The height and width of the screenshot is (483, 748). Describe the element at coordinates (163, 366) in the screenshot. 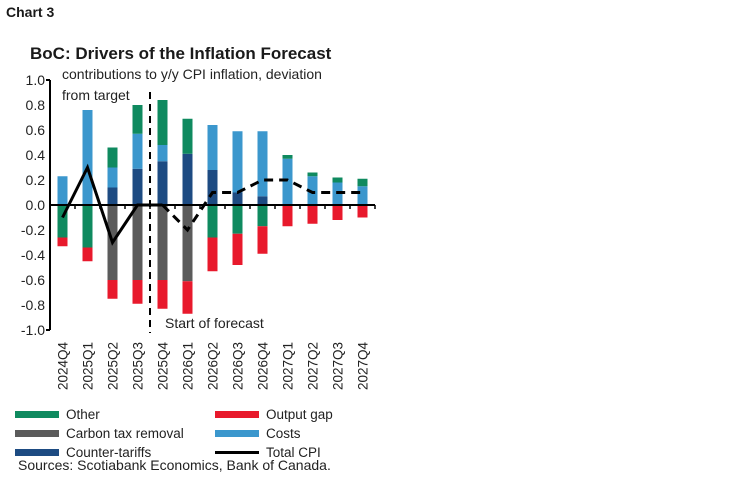

I see `x-tick-label: 2025Q4` at that location.